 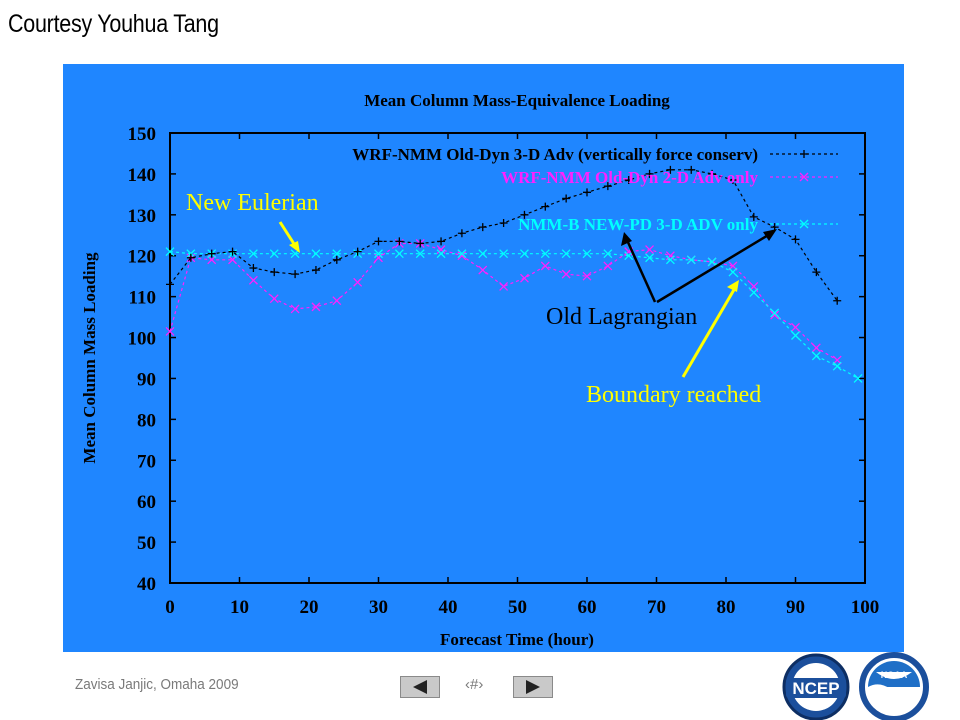 I want to click on y-tick-label: 90, so click(x=146, y=379).